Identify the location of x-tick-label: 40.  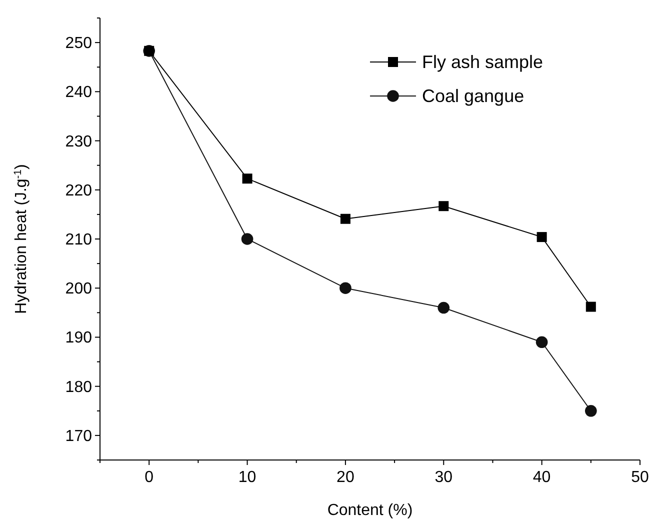
(541, 477).